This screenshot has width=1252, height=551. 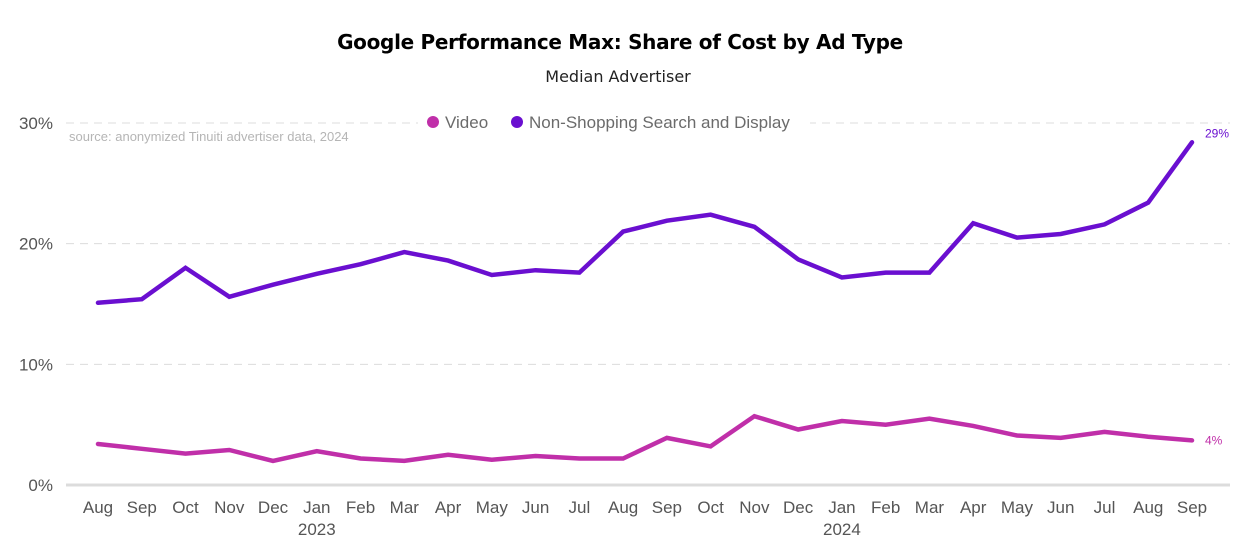 I want to click on legend-background, so click(x=614, y=122).